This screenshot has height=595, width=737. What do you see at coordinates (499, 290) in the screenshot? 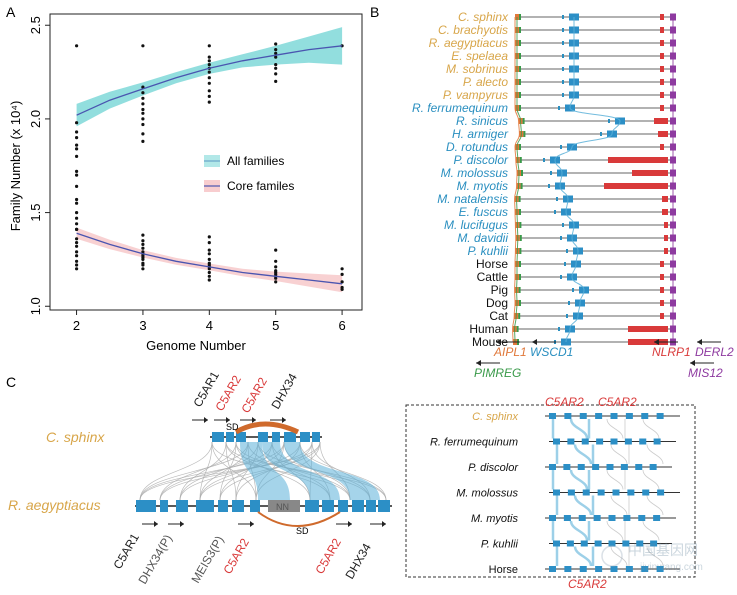
I see `species-label: Pig` at bounding box center [499, 290].